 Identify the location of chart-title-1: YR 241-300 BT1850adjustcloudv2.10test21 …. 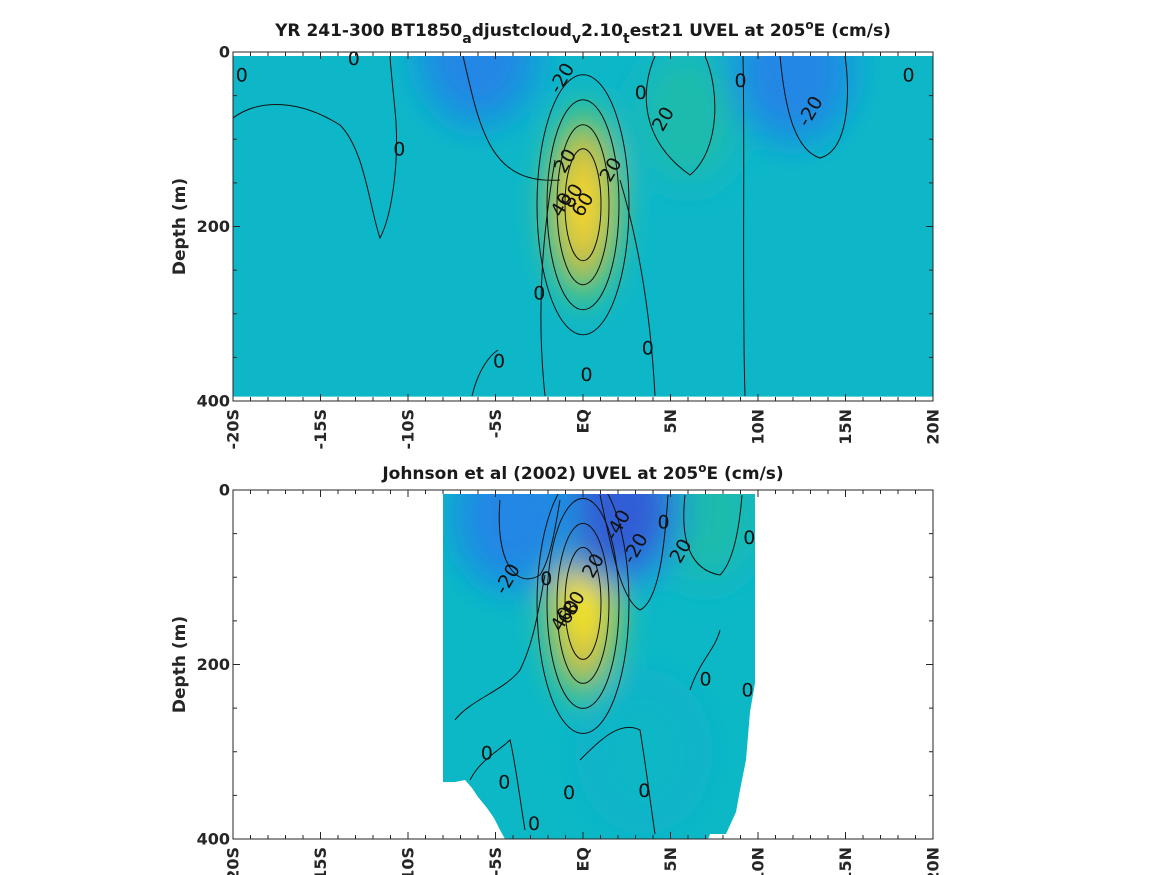
(582, 32).